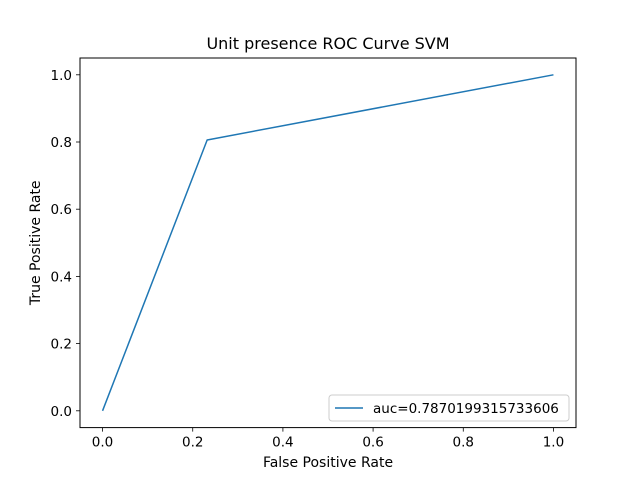 This screenshot has height=480, width=640. Describe the element at coordinates (102, 443) in the screenshot. I see `x-tick-label: 0.0` at that location.